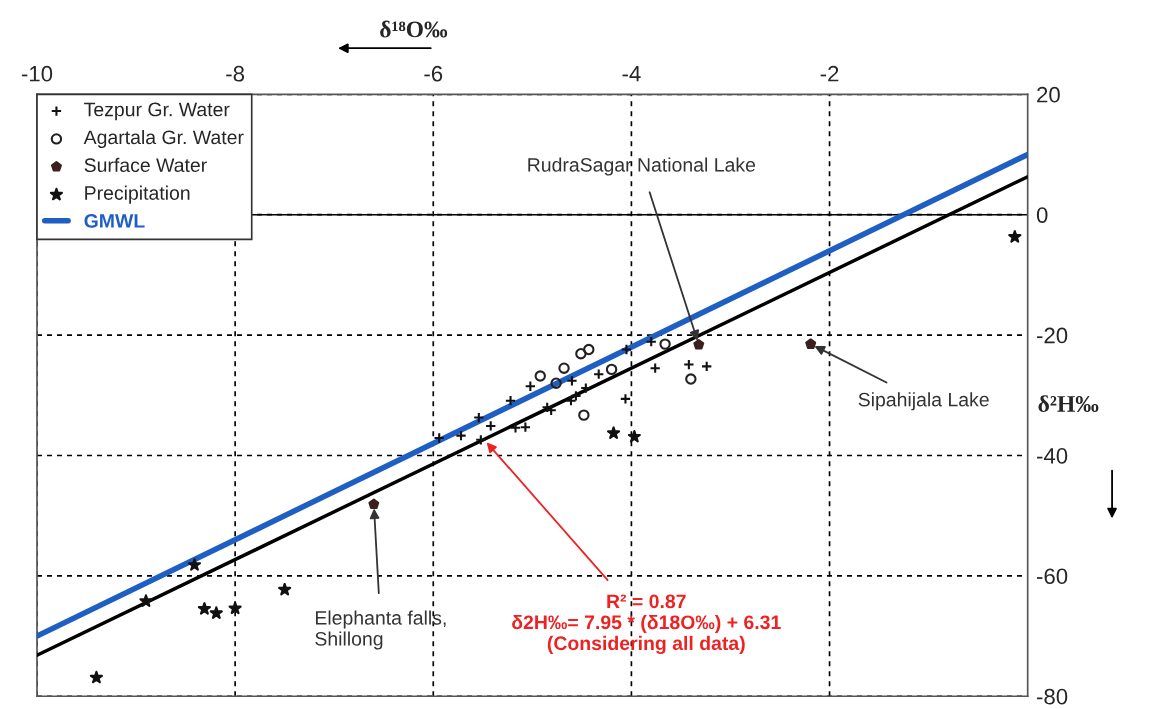  I want to click on annotation: Sipahijala Lake, so click(923, 401).